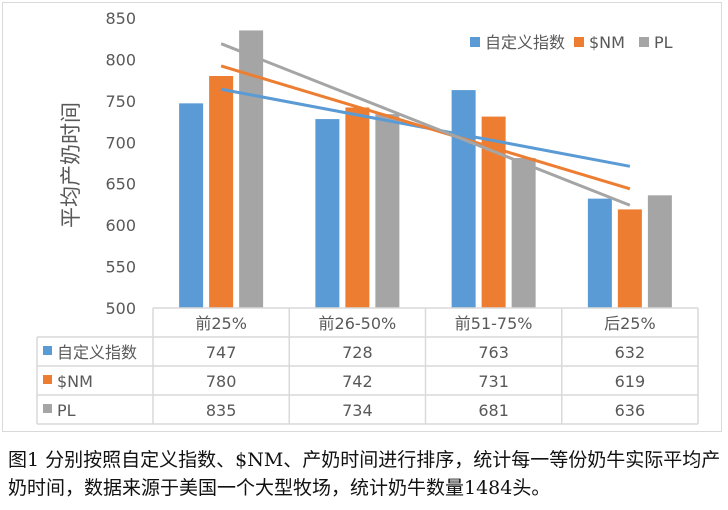 This screenshot has width=728, height=510. I want to click on legend-label-0: 自定义指数, so click(525, 42).